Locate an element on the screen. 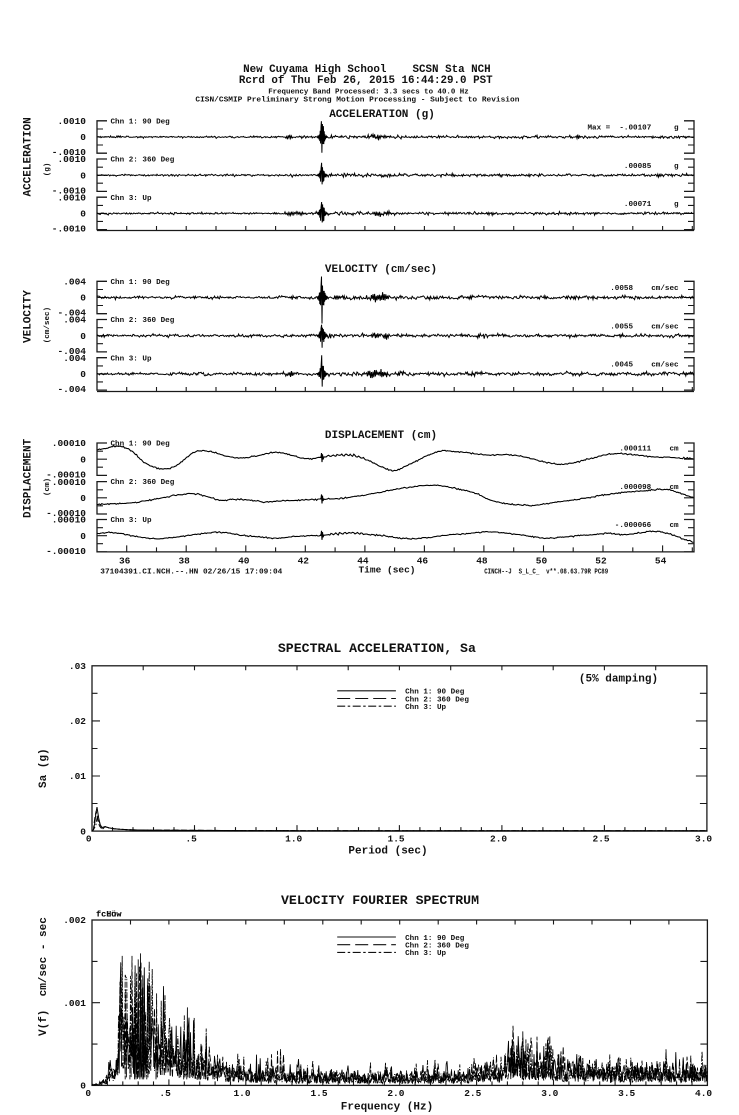  svg-text: DISPLACEMENT (cm) is located at coordinates (381, 436).